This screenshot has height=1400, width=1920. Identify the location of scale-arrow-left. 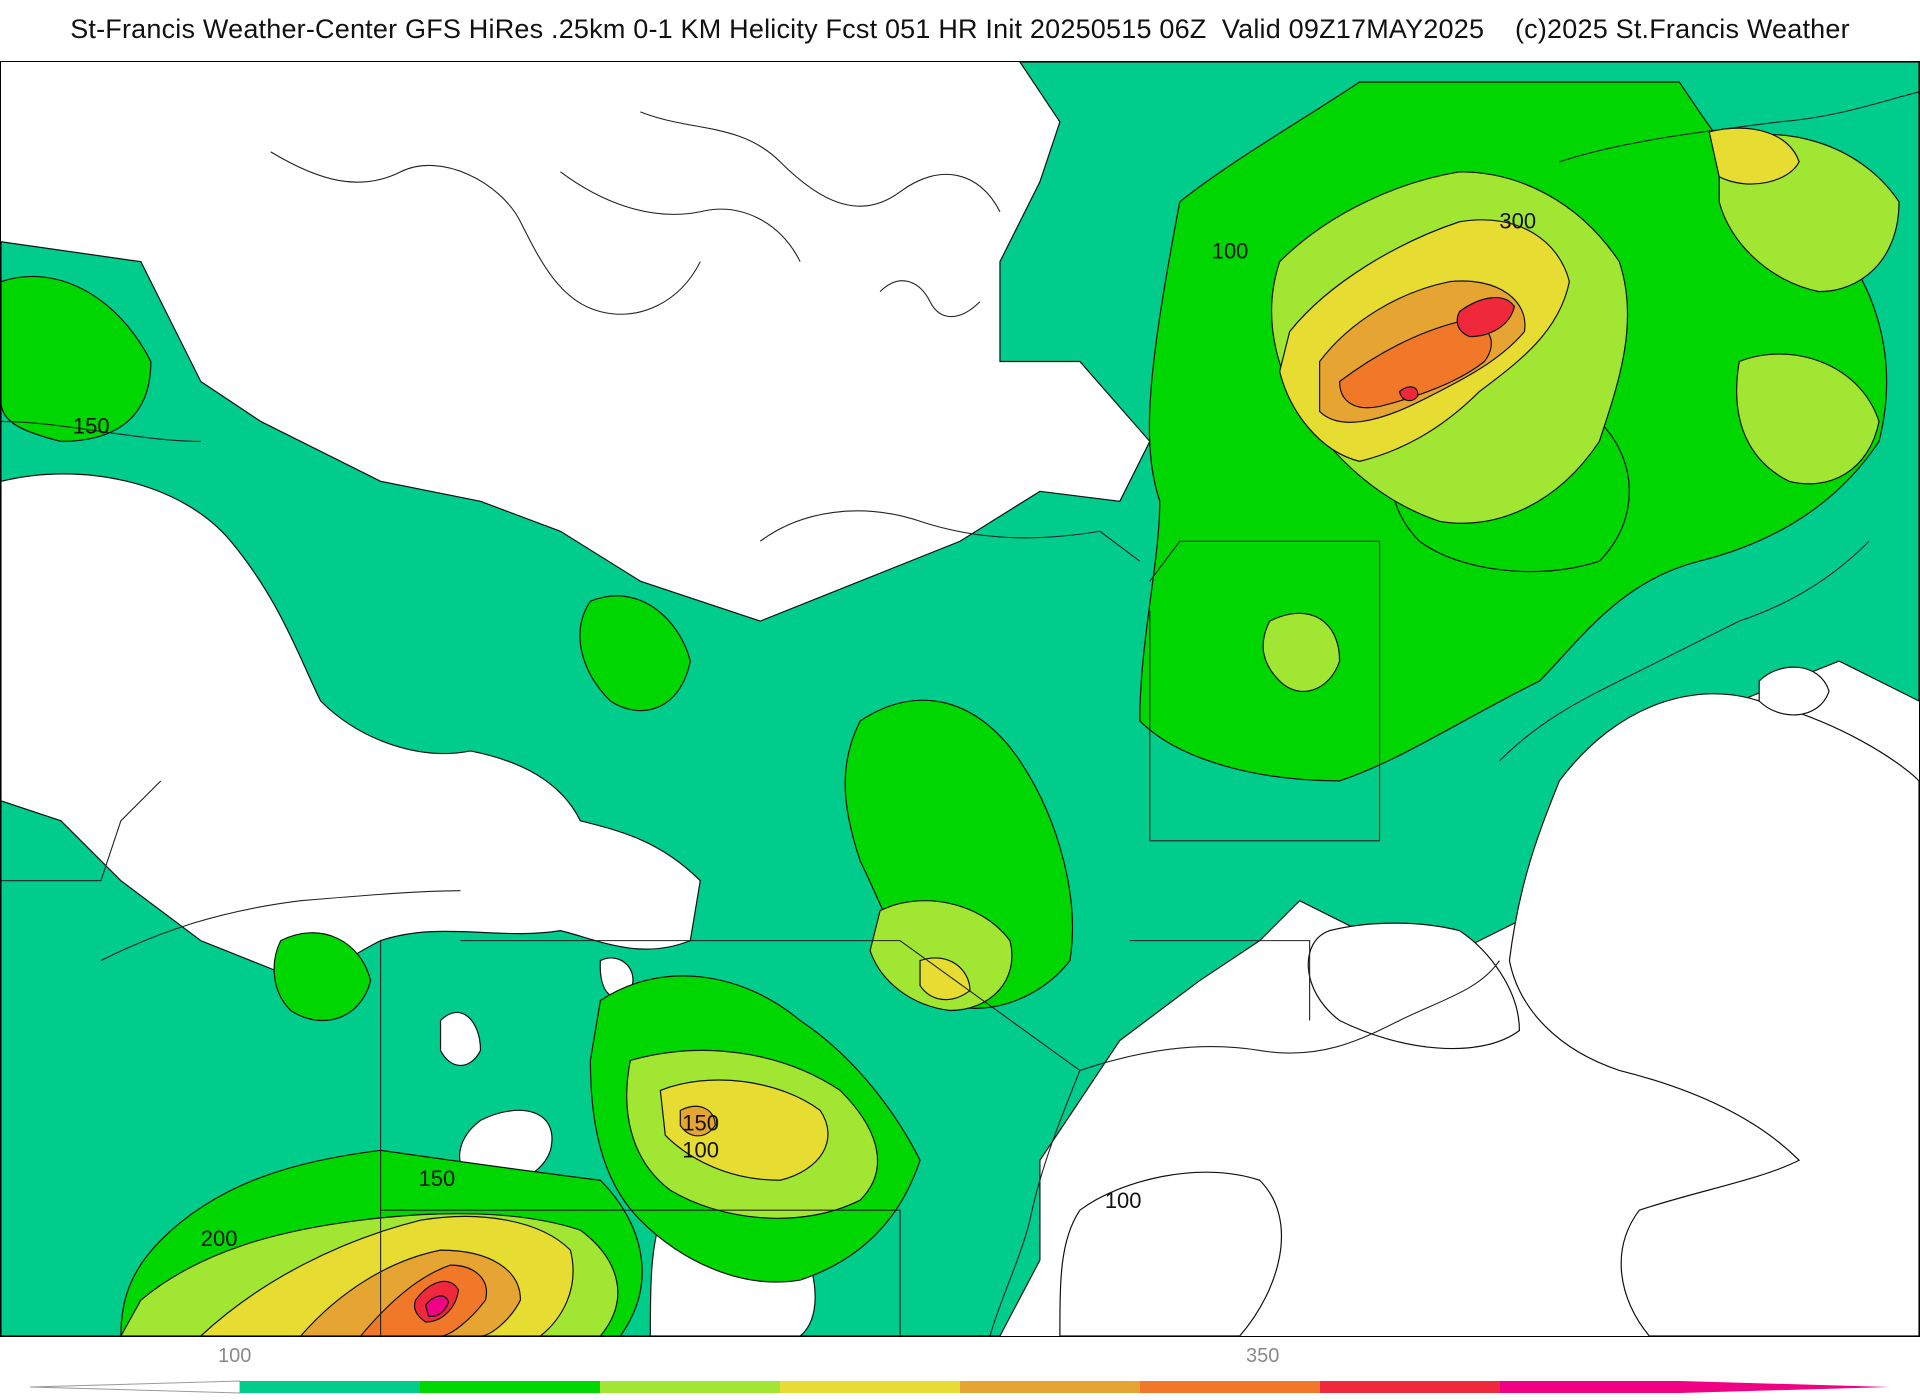
(135, 1387).